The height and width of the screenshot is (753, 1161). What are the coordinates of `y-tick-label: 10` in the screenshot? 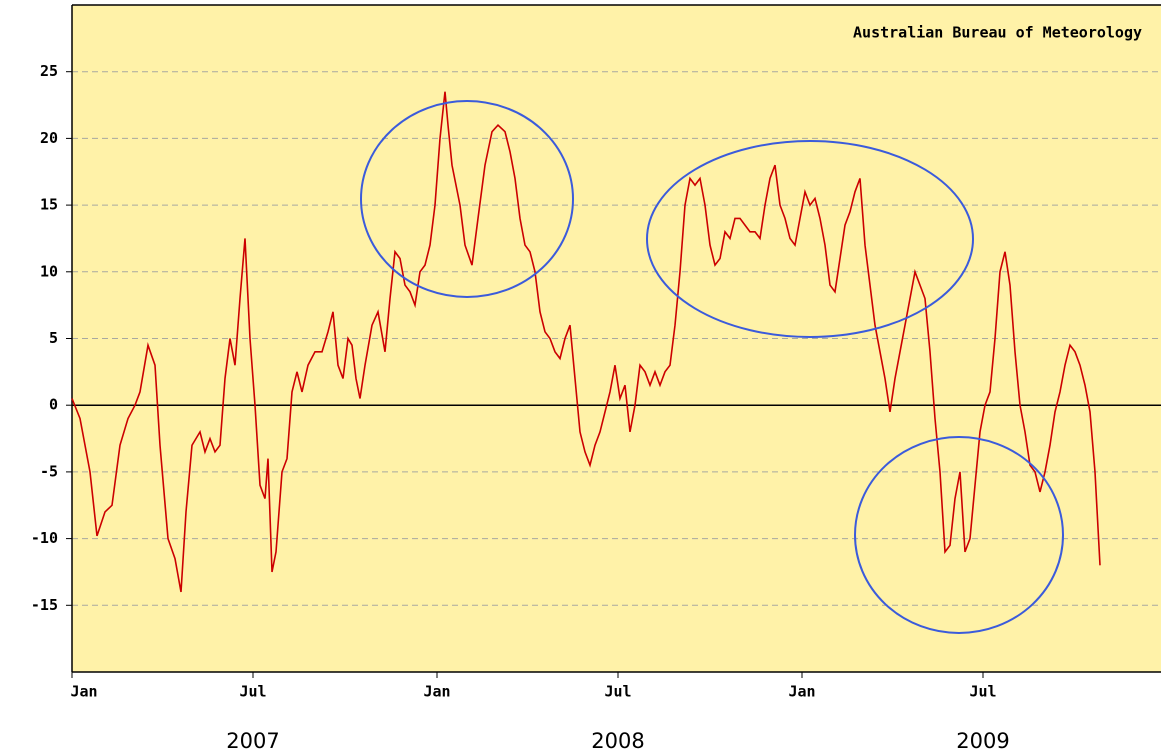 It's located at (49, 271).